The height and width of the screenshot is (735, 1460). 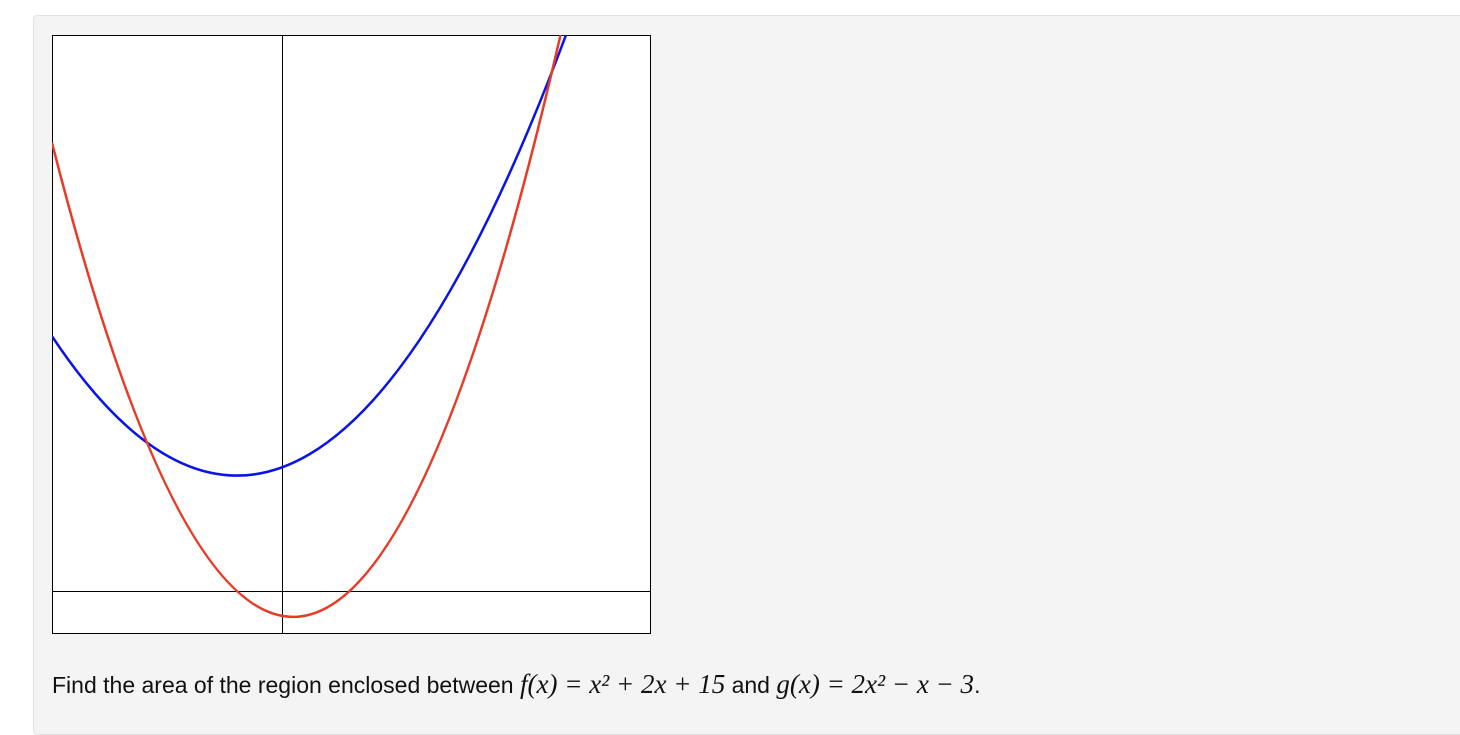 What do you see at coordinates (750, 685) in the screenshot?
I see `question-joiner: and` at bounding box center [750, 685].